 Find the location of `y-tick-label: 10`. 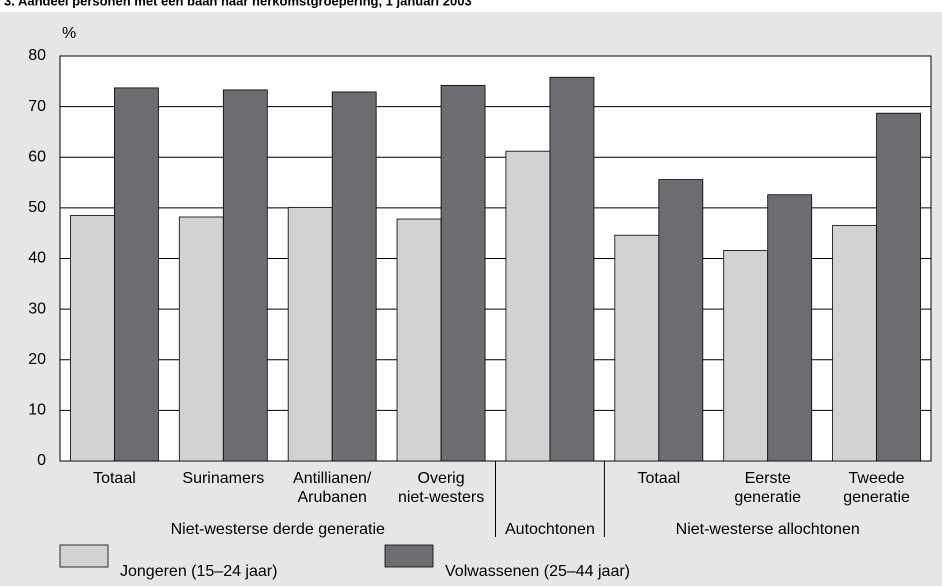

y-tick-label: 10 is located at coordinates (37, 410).